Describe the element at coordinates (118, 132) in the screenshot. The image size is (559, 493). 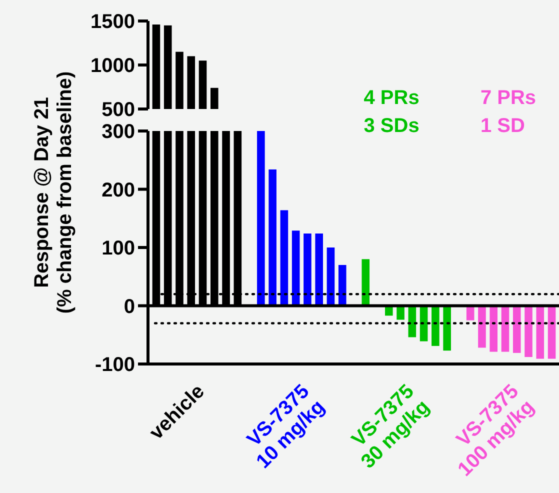
I see `y-tick-label: 300` at that location.